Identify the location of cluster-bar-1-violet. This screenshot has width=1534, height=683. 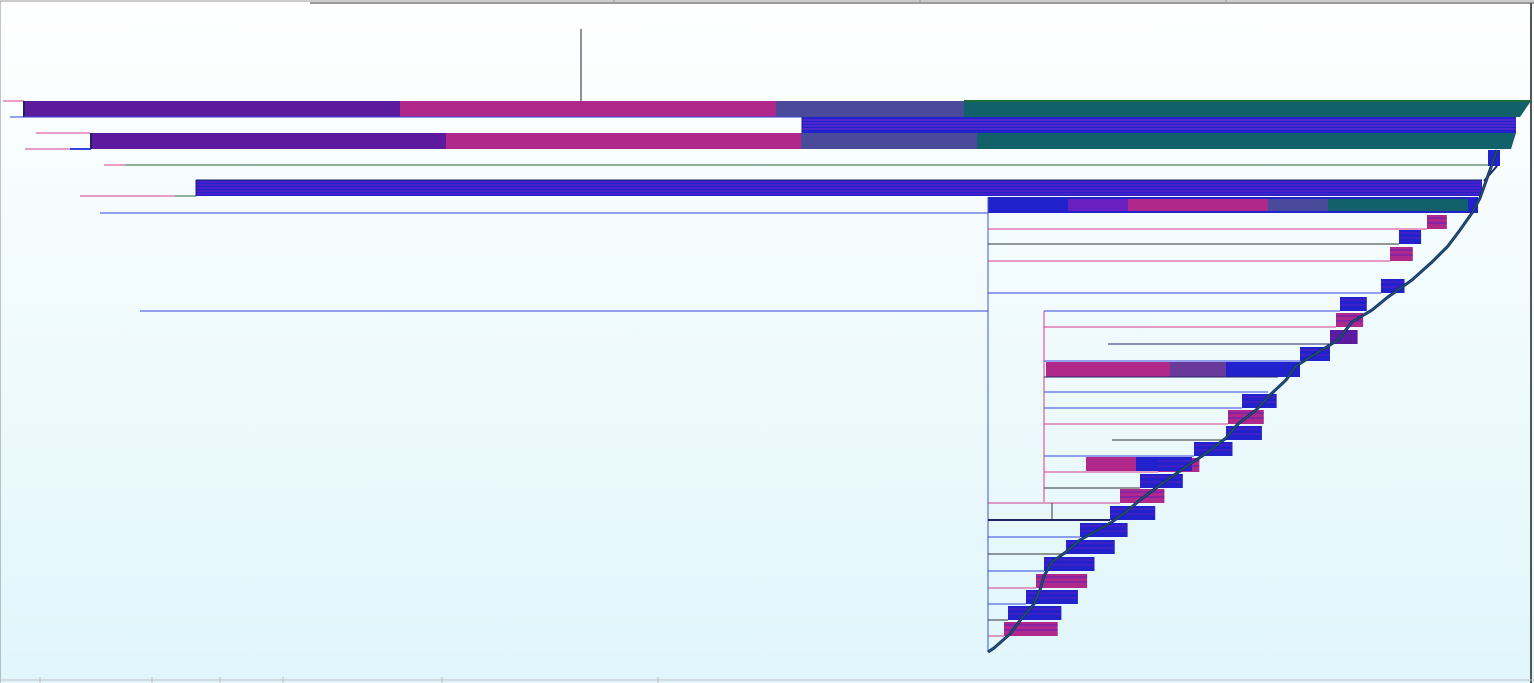
(212, 109).